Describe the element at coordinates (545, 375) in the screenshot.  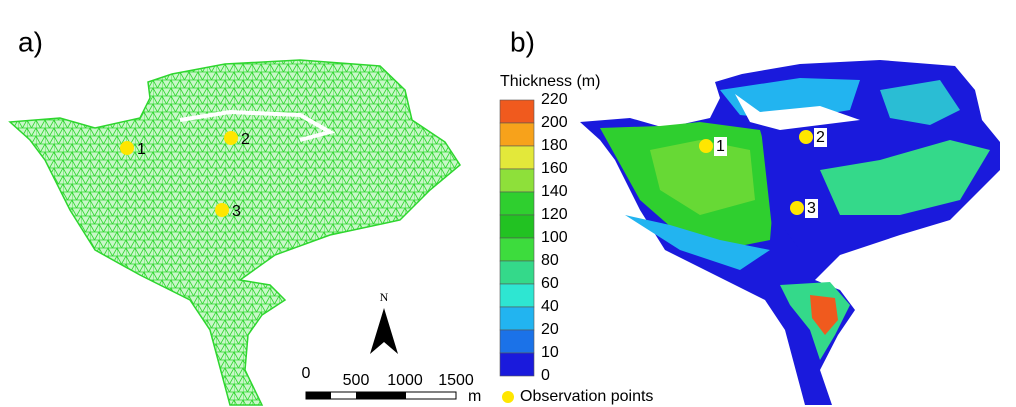
I see `legend-level: 0` at that location.